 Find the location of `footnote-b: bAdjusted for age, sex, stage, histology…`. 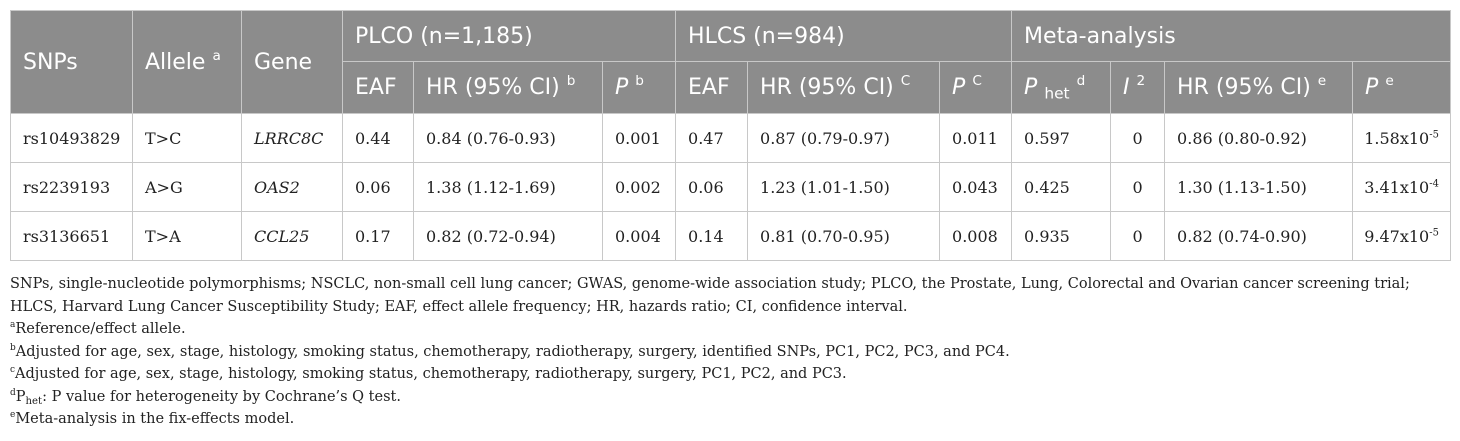

footnote-b: bAdjusted for age, sex, stage, histology… is located at coordinates (510, 351).